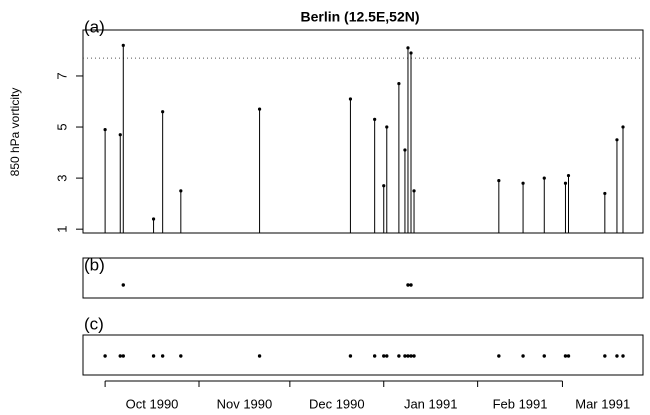 The image size is (650, 415). I want to click on panel-label: (a), so click(94, 26).